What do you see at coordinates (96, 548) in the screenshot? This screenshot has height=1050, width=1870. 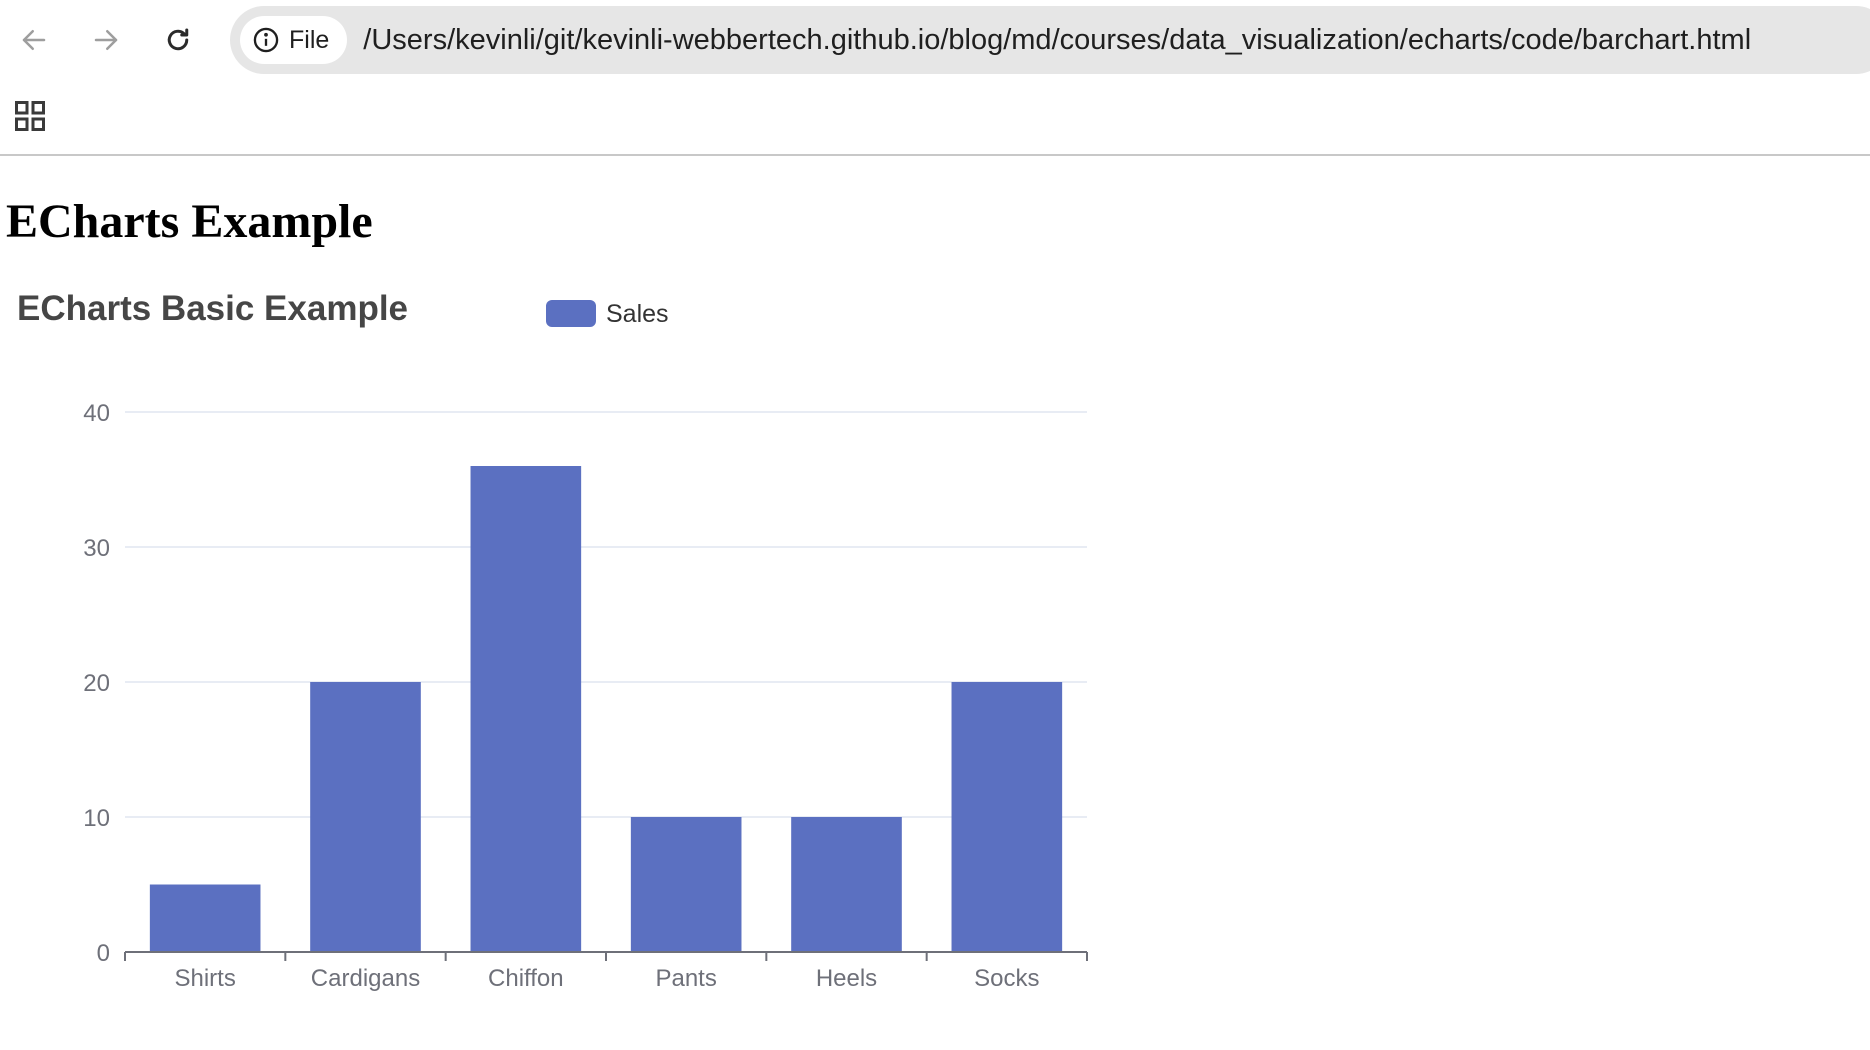 I see `y-tick-label: 30` at bounding box center [96, 548].